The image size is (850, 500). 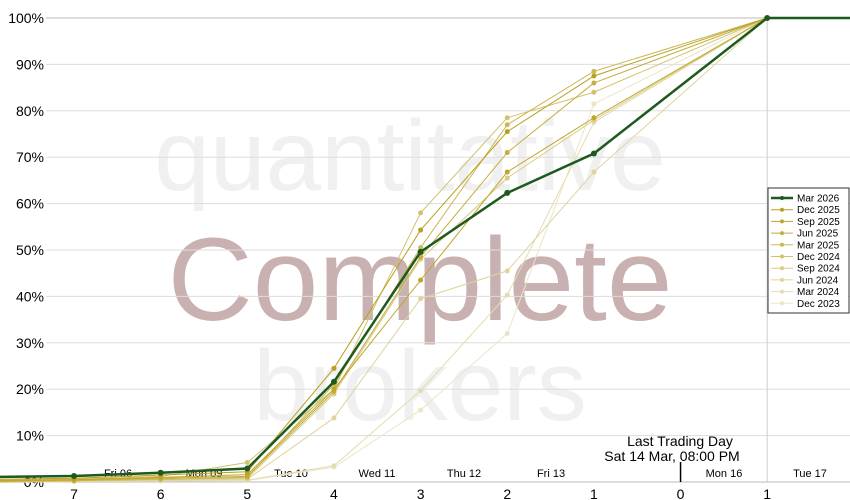 What do you see at coordinates (818, 199) in the screenshot?
I see `legend-label: Mar 2026` at bounding box center [818, 199].